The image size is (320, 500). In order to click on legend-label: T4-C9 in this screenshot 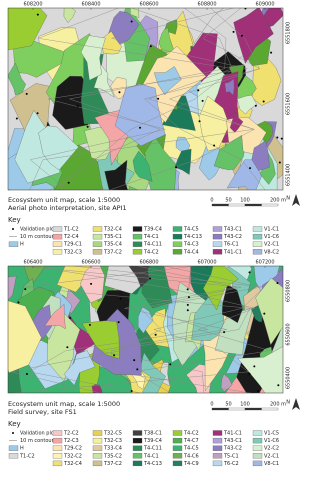, I will do `click(191, 464)`.